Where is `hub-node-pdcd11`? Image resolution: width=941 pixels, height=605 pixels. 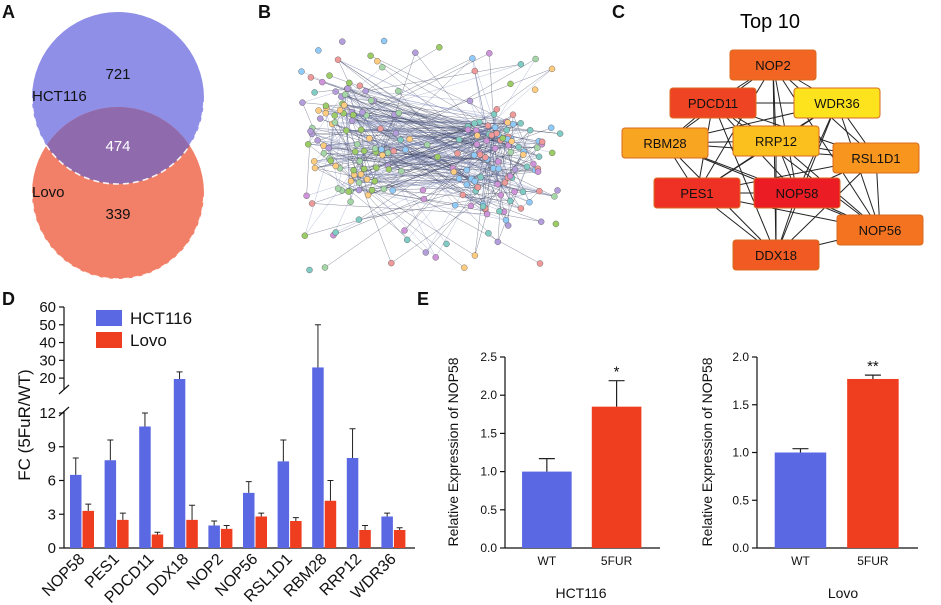
hub-node-pdcd11 is located at coordinates (713, 103).